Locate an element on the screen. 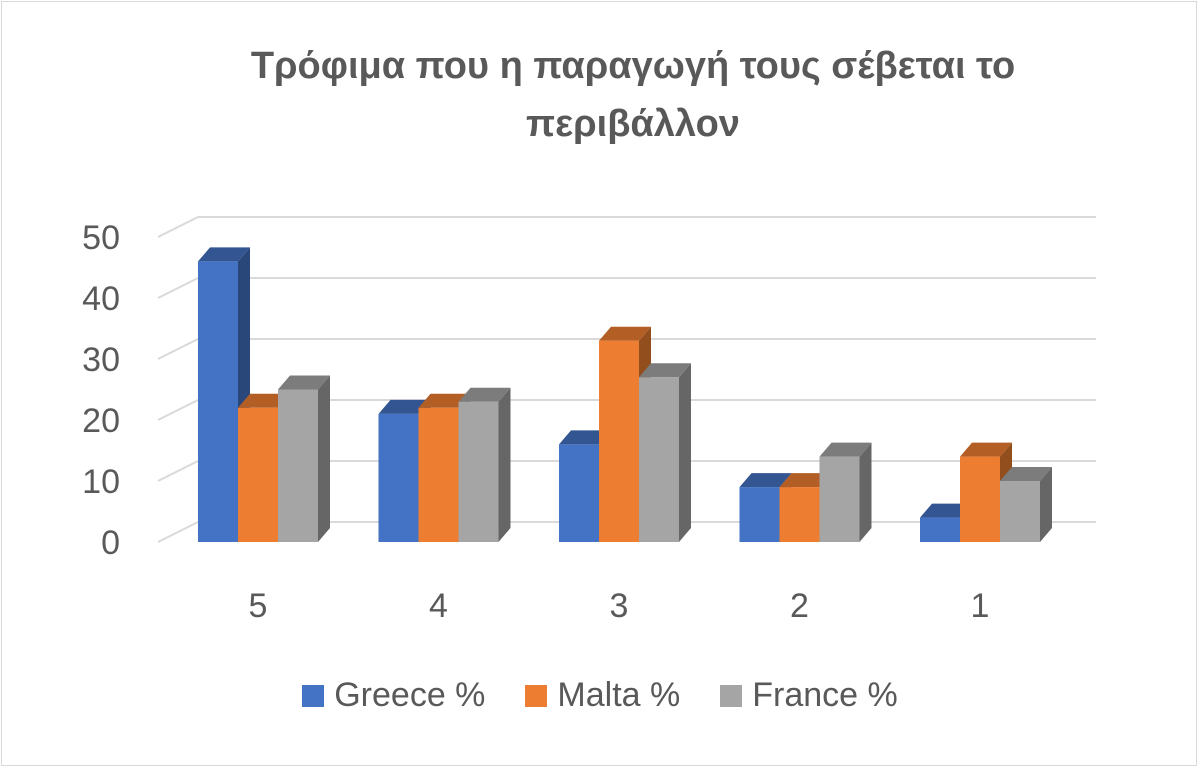 The image size is (1200, 769). x-tick-label: 4 is located at coordinates (438, 606).